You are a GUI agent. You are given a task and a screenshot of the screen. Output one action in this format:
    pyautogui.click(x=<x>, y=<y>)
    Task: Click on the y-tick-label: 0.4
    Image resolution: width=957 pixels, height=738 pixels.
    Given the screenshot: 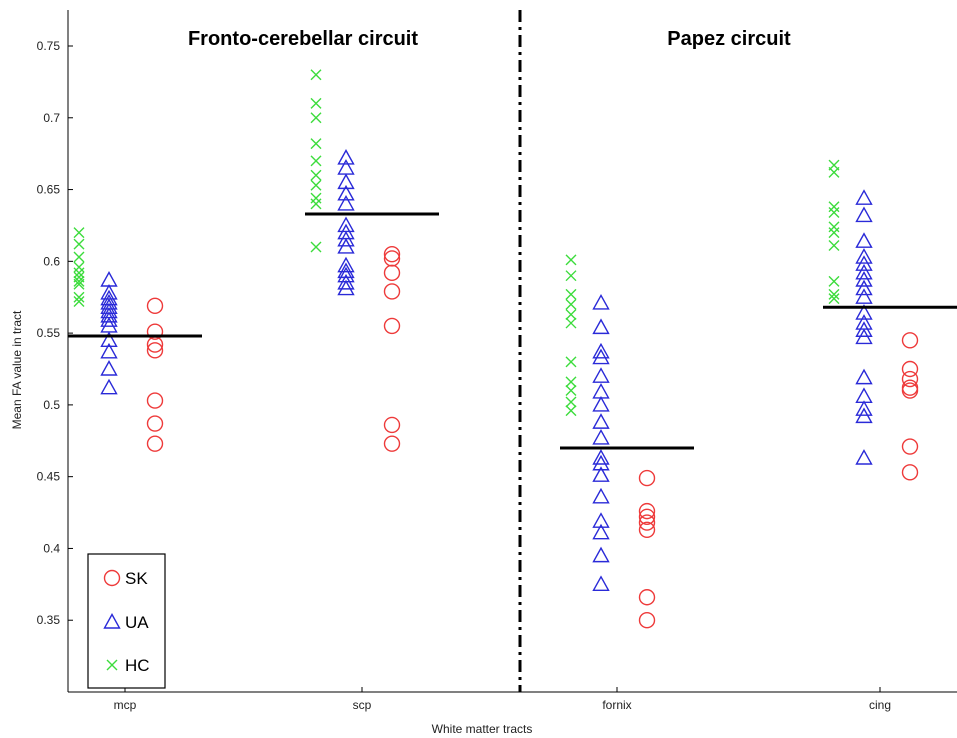 What is the action you would take?
    pyautogui.click(x=51, y=548)
    